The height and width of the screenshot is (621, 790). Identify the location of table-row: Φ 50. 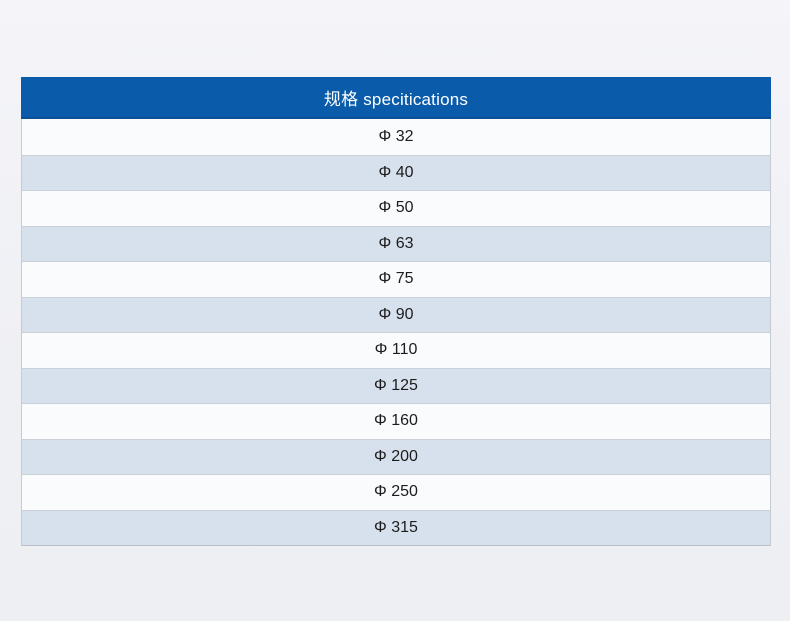
(396, 208).